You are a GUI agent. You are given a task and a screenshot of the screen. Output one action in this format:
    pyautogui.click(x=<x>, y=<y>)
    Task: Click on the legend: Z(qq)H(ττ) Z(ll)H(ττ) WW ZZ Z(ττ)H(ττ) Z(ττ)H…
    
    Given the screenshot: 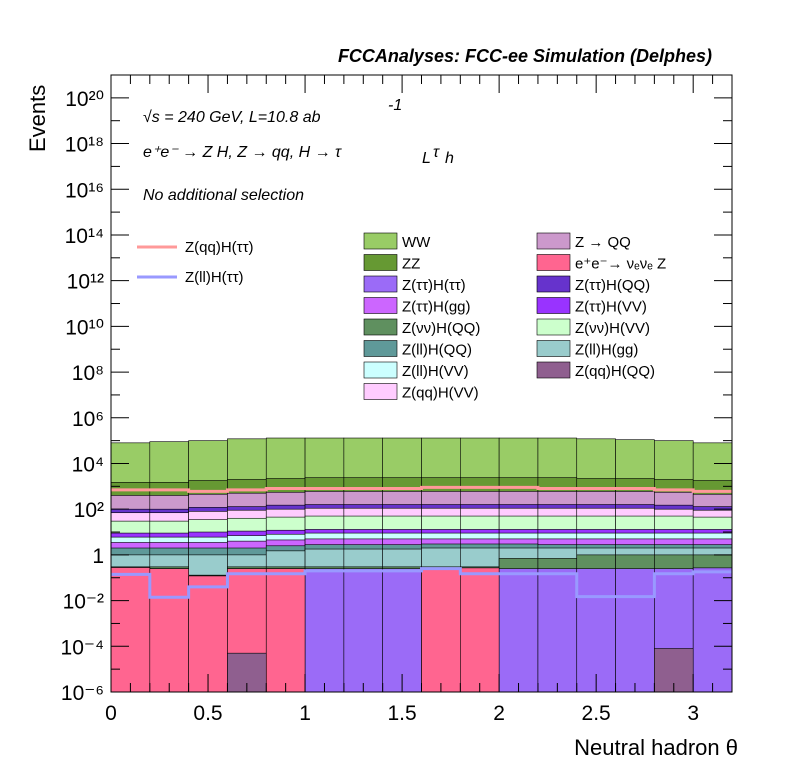 What is the action you would take?
    pyautogui.click(x=401, y=317)
    